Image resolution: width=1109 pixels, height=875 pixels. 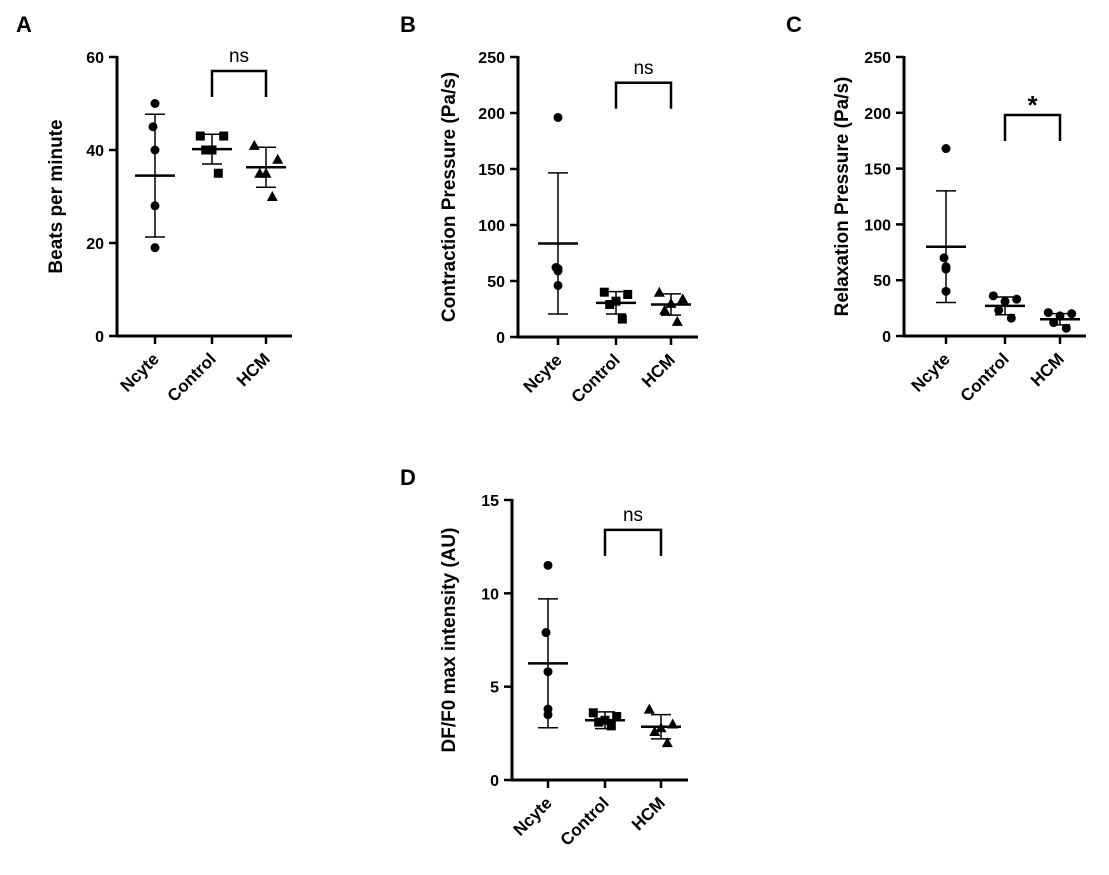 I want to click on panel-letter-a: A, so click(x=24, y=24).